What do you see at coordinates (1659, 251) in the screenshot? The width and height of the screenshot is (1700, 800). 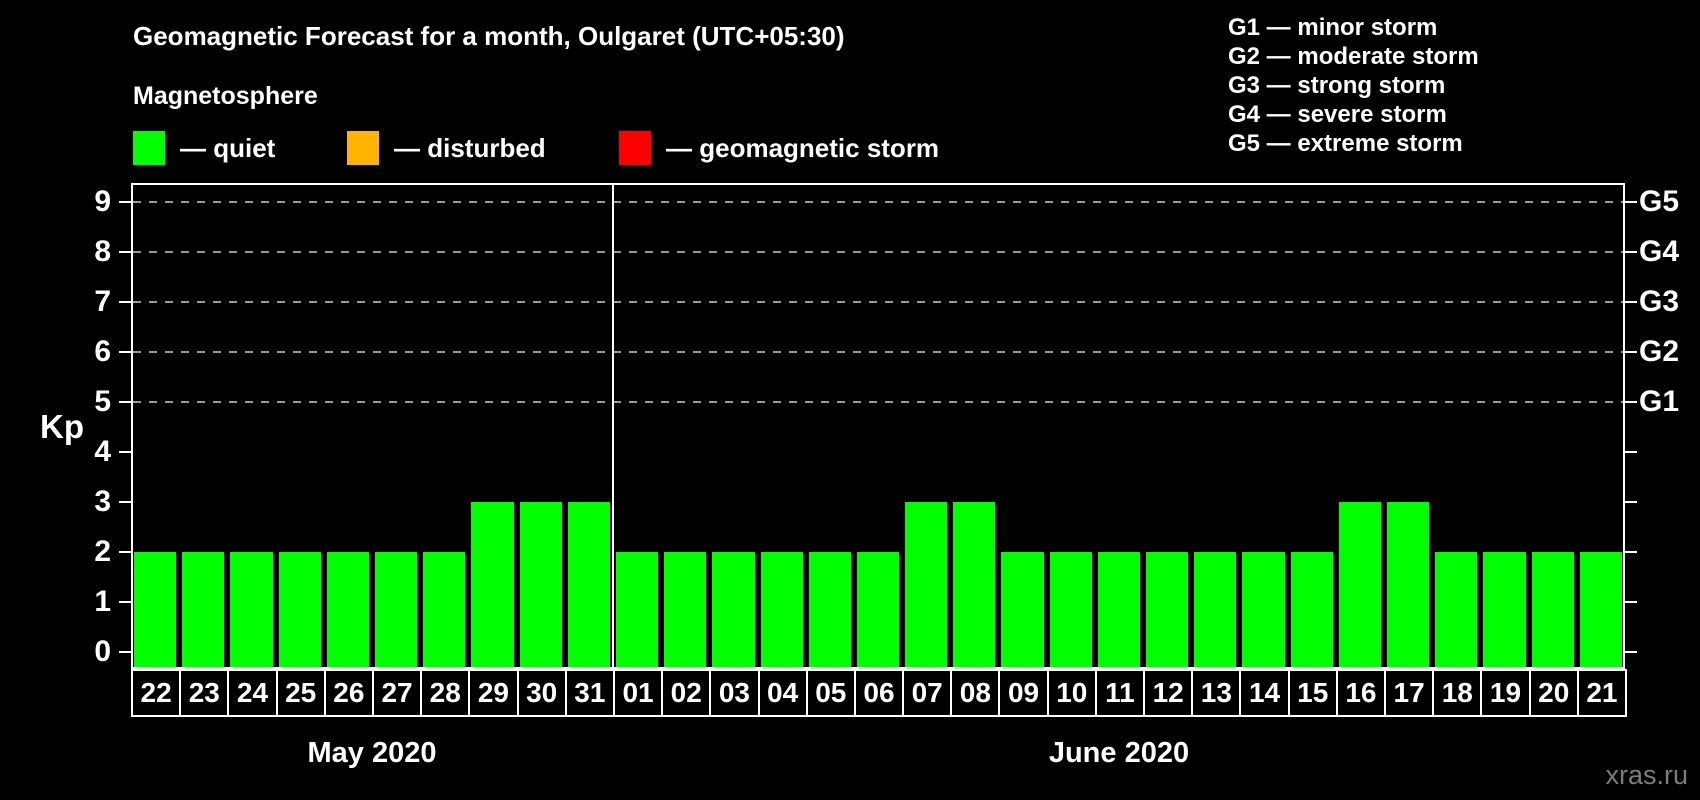 I see `right-axis-label-g4: G4` at bounding box center [1659, 251].